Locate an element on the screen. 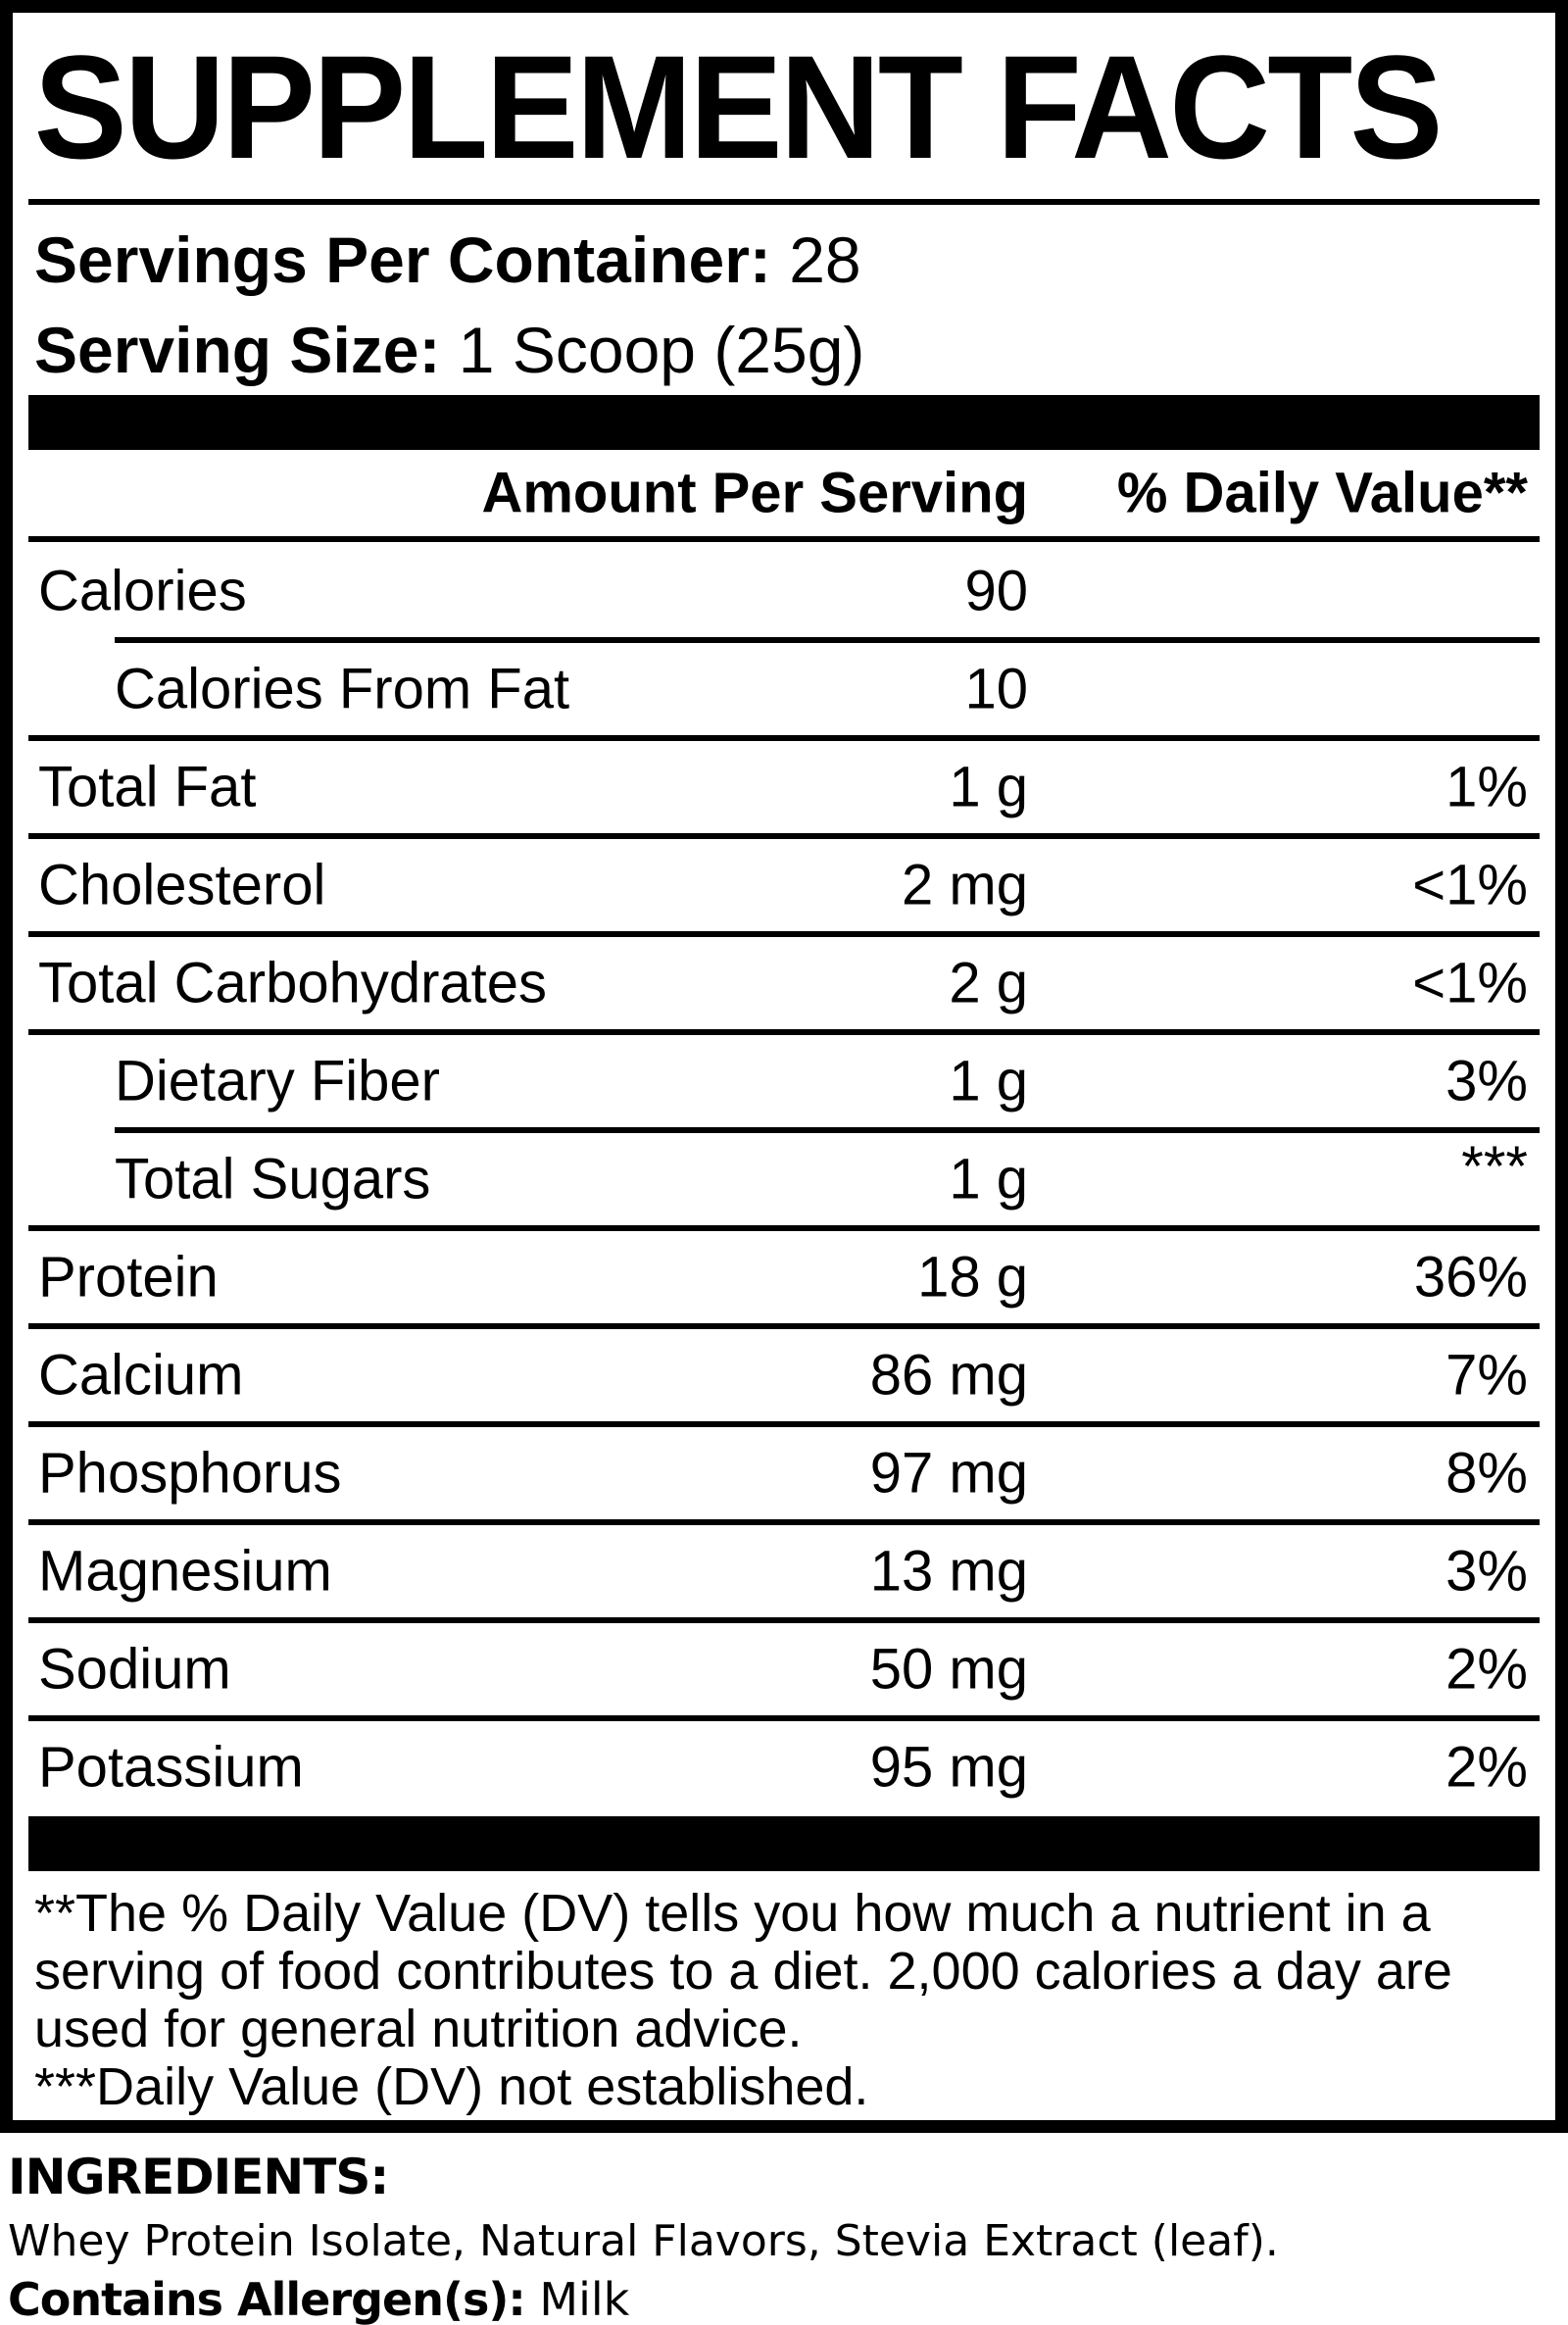 This screenshot has width=1568, height=2325. nutrient-amount: 50 mg is located at coordinates (948, 1669).